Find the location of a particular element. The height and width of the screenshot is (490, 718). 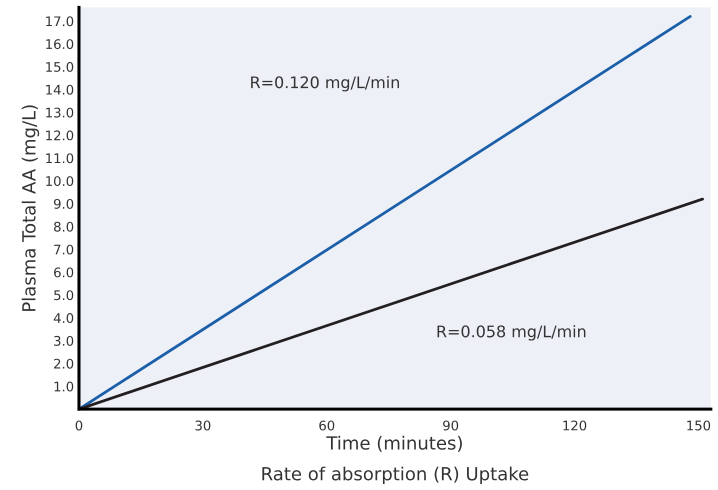

annotation: R=0.120 mg/L/min is located at coordinates (325, 84).